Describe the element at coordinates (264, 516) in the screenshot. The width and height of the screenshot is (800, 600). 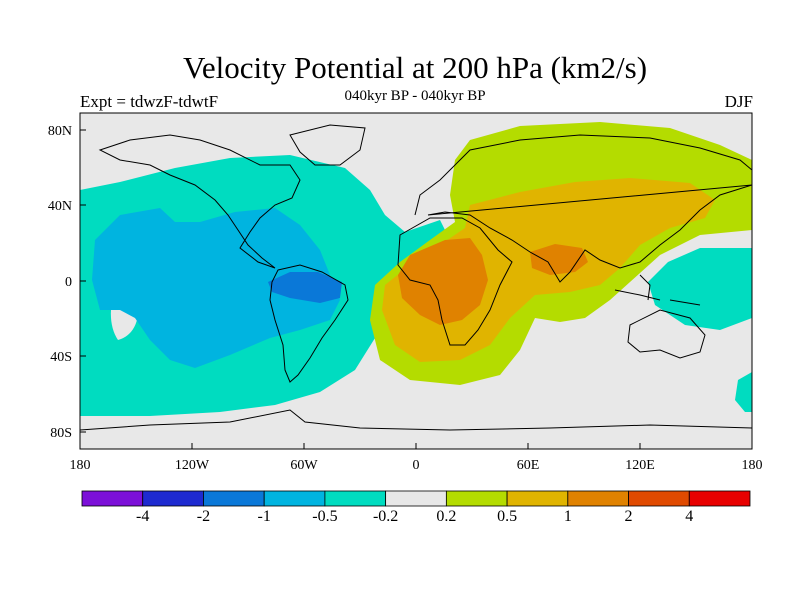
I see `colorbar-label: -1` at that location.